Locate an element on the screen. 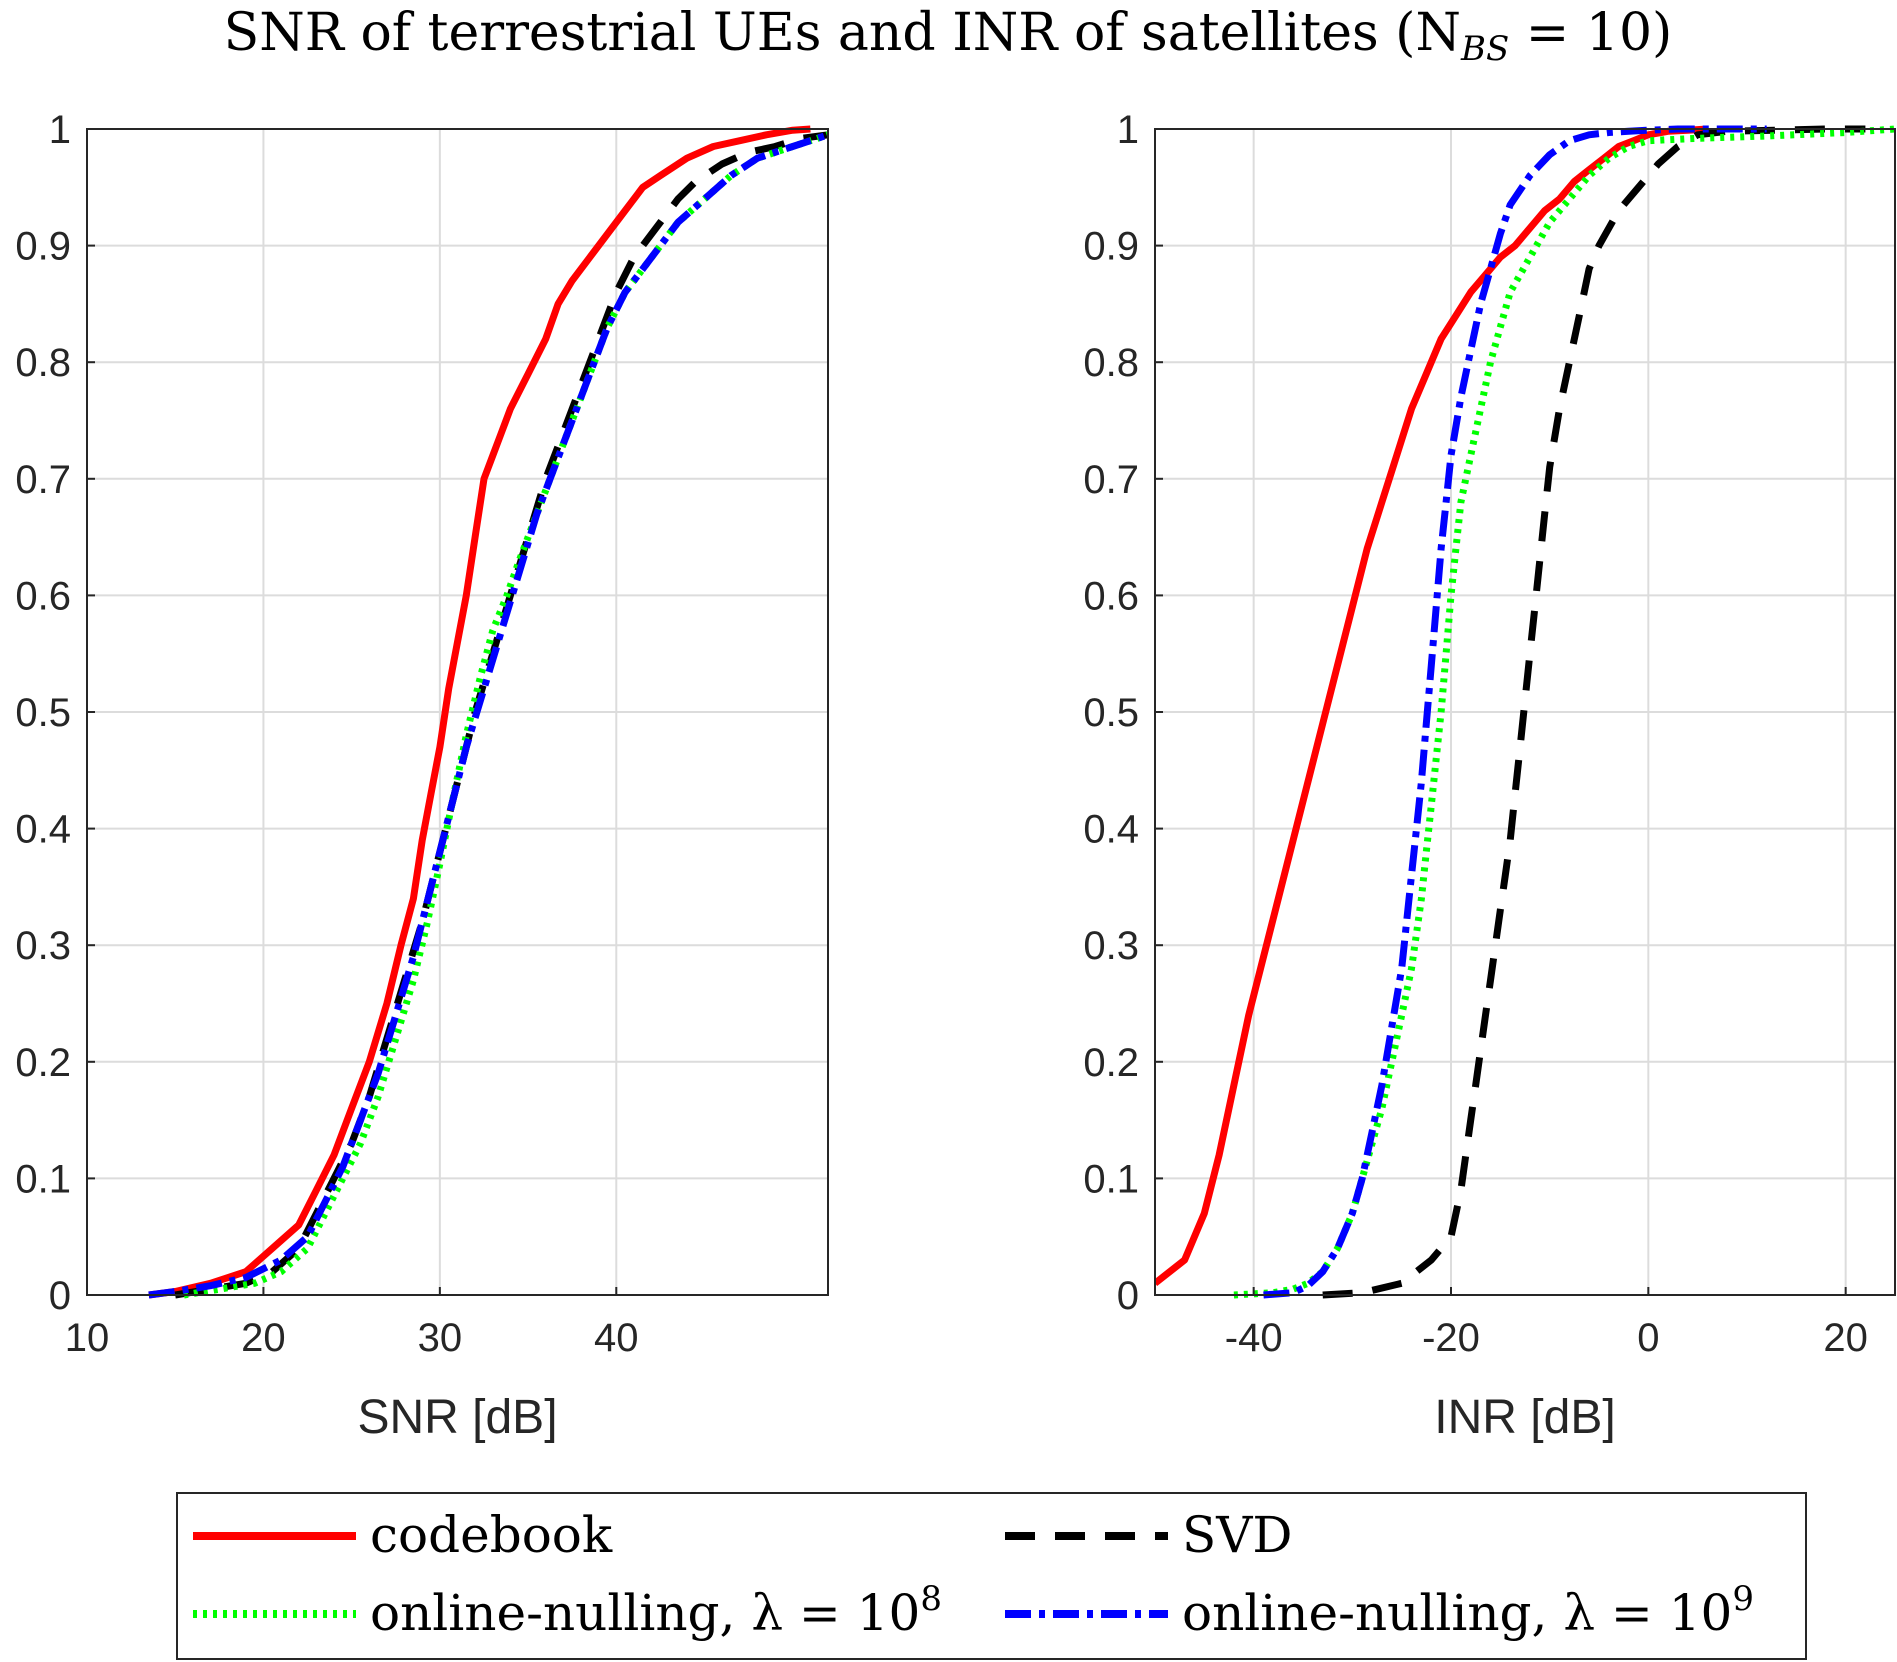  legend-label-online-nulling-1e8-sup: 8 is located at coordinates (931, 1599).